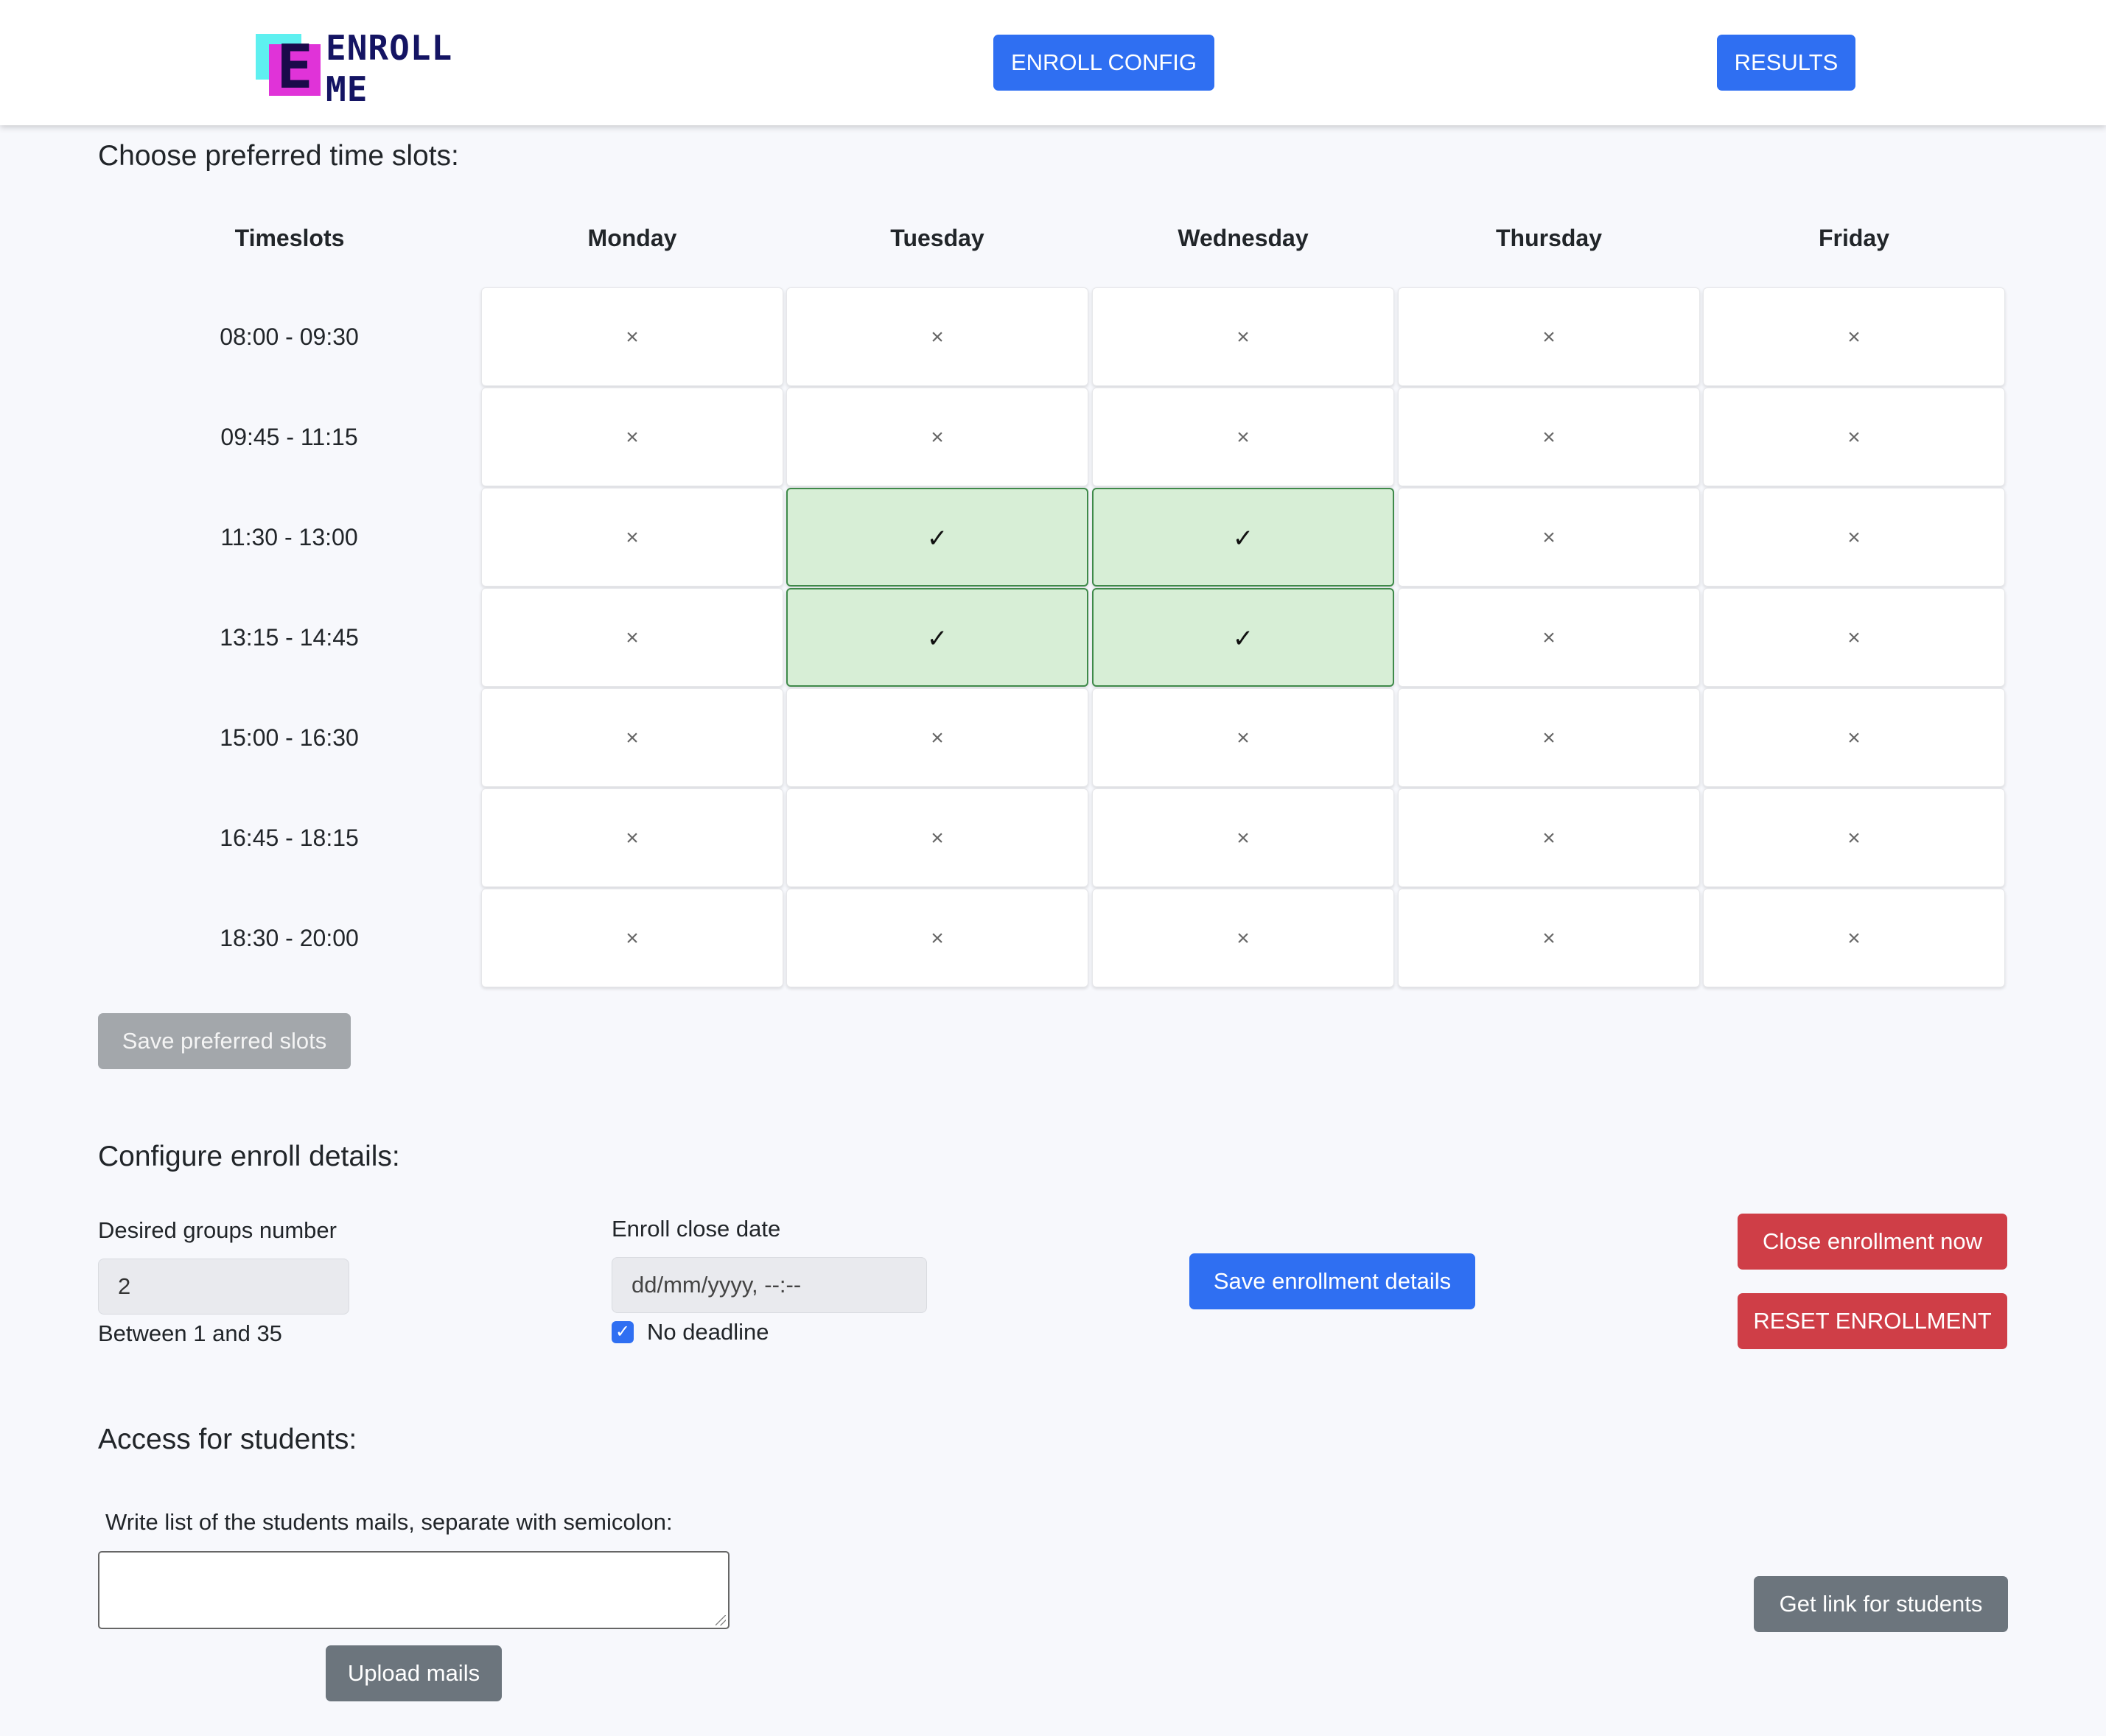  Describe the element at coordinates (289, 238) in the screenshot. I see `timeslots-column-header: Timeslots` at that location.